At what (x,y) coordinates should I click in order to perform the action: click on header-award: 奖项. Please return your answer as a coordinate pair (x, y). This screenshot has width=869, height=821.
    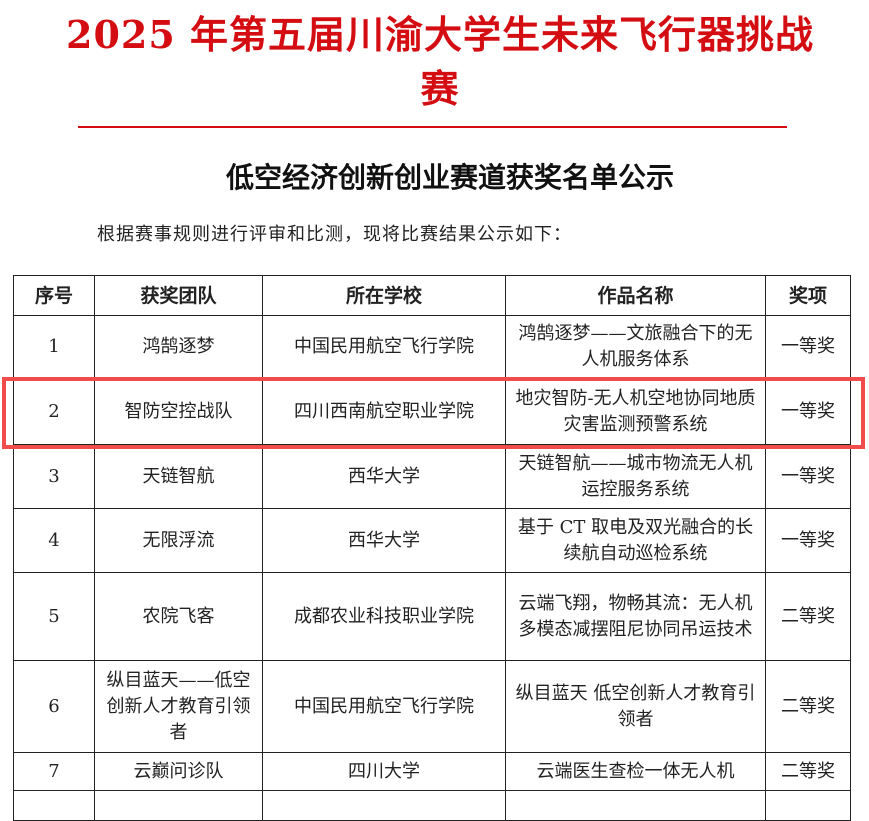
    Looking at the image, I should click on (808, 295).